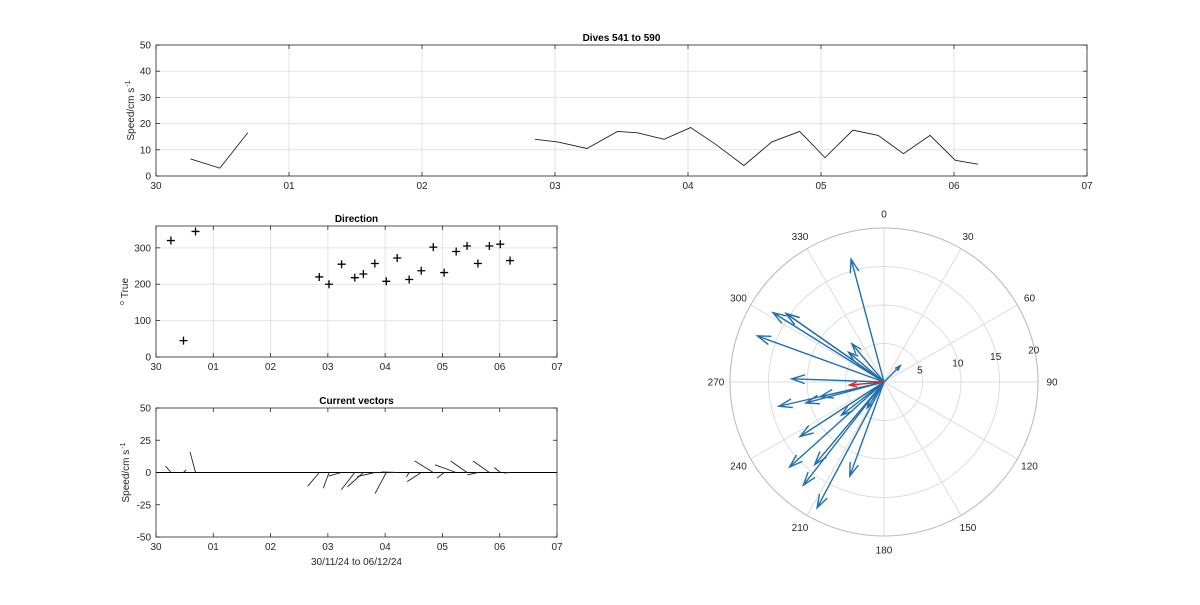 The width and height of the screenshot is (1200, 605). What do you see at coordinates (422, 186) in the screenshot?
I see `speed-xtick-label: 02` at bounding box center [422, 186].